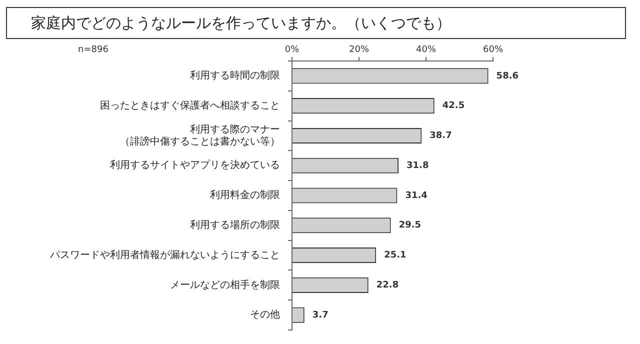 The image size is (640, 344). What do you see at coordinates (359, 49) in the screenshot?
I see `x-tick-label: 20%` at bounding box center [359, 49].